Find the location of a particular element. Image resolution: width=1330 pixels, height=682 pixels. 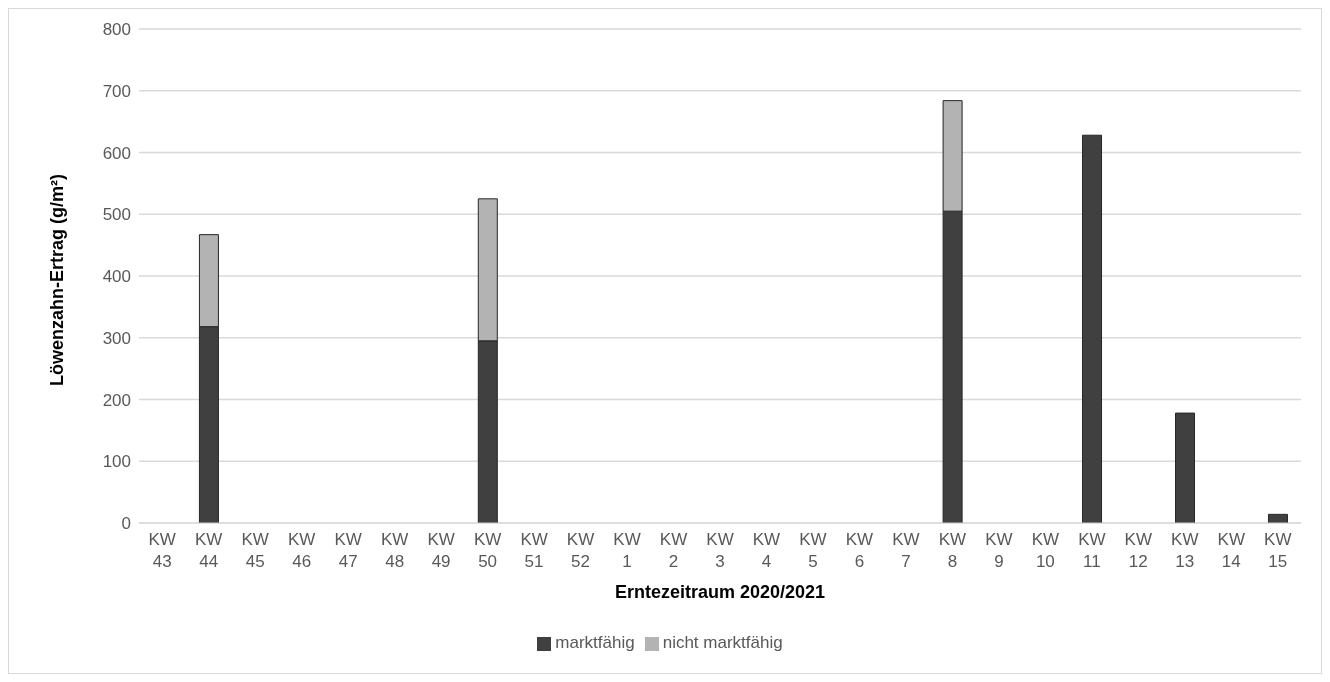

y-tick-label: 800 is located at coordinates (116, 30).